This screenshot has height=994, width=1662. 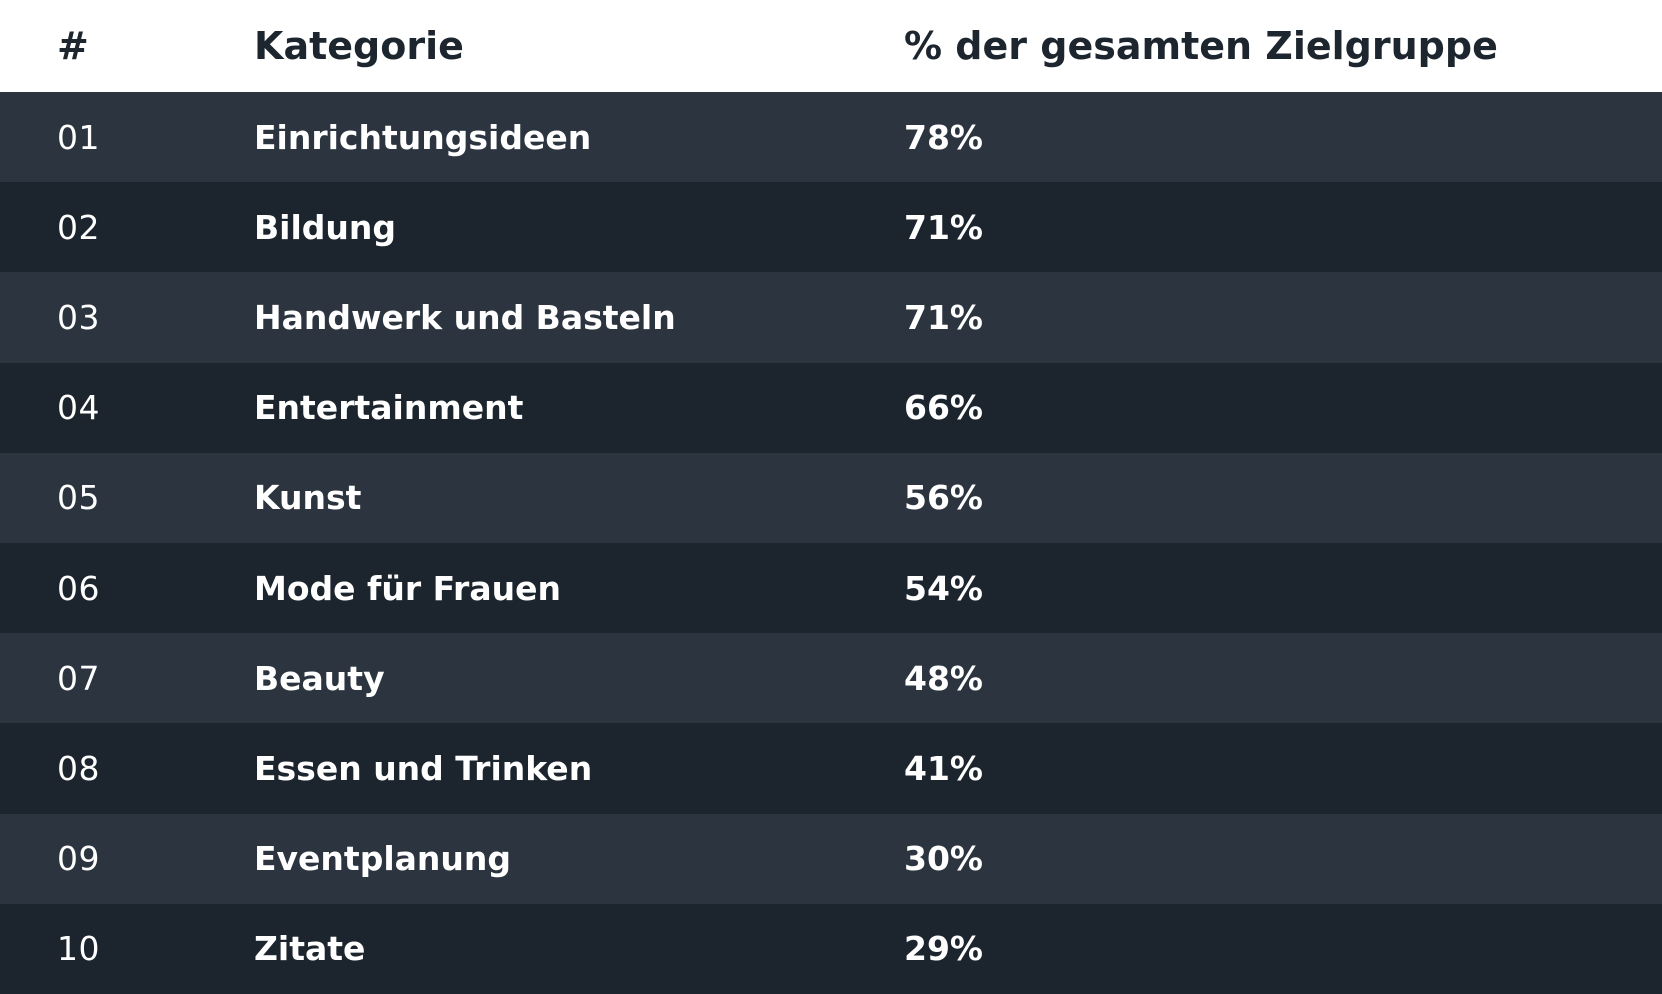 I want to click on row-percent: 66%, so click(x=943, y=408).